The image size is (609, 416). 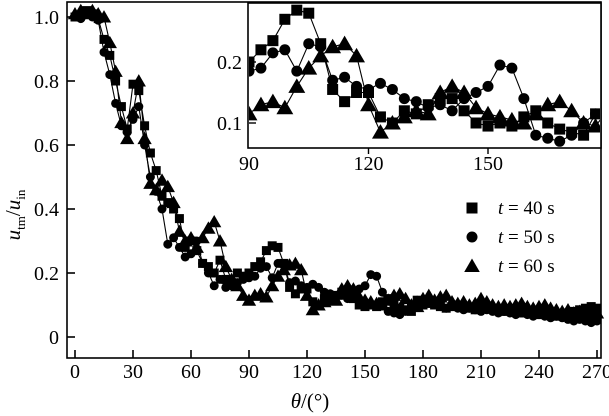 What do you see at coordinates (339, 366) in the screenshot?
I see `main-x-ticks: 0 30 60 90 120 150 180 210 240 270` at bounding box center [339, 366].